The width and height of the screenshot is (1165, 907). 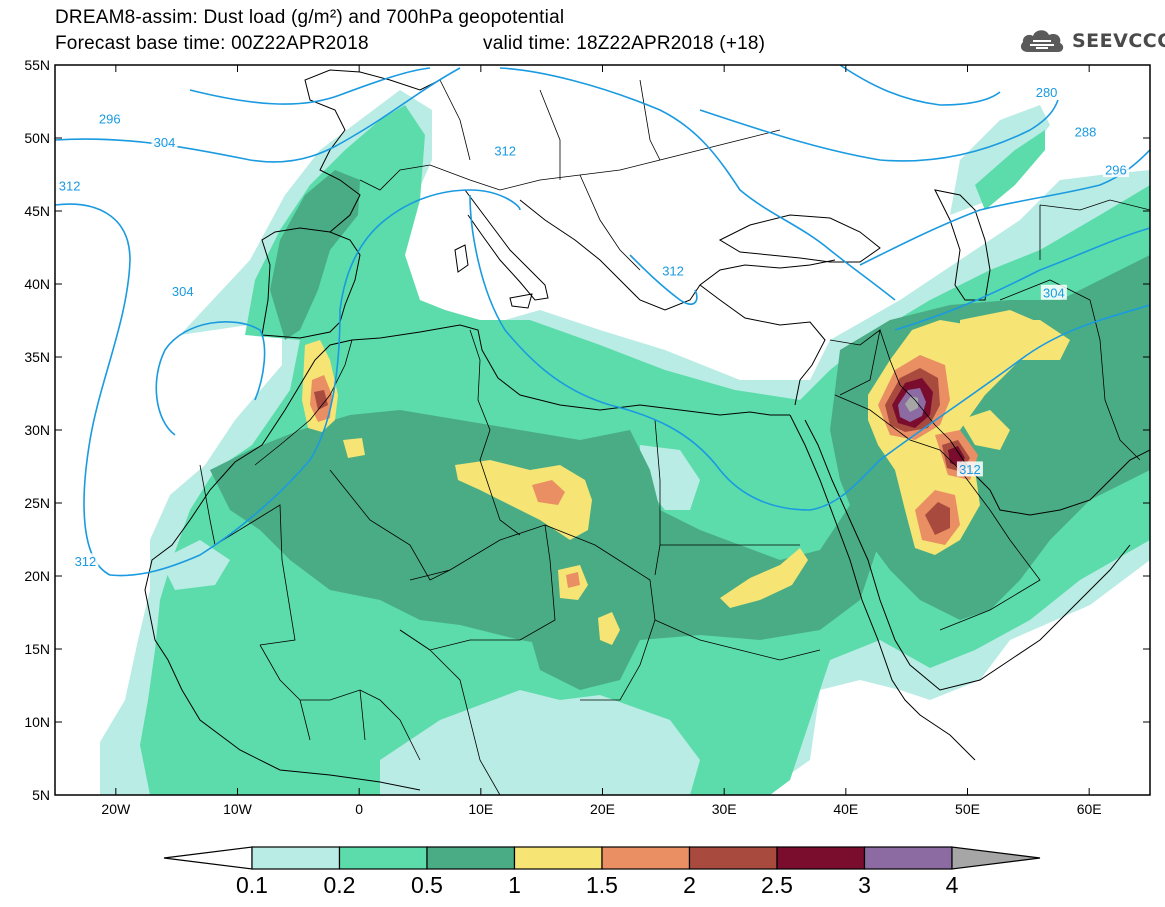 I want to click on coast-caspian, so click(x=962, y=245).